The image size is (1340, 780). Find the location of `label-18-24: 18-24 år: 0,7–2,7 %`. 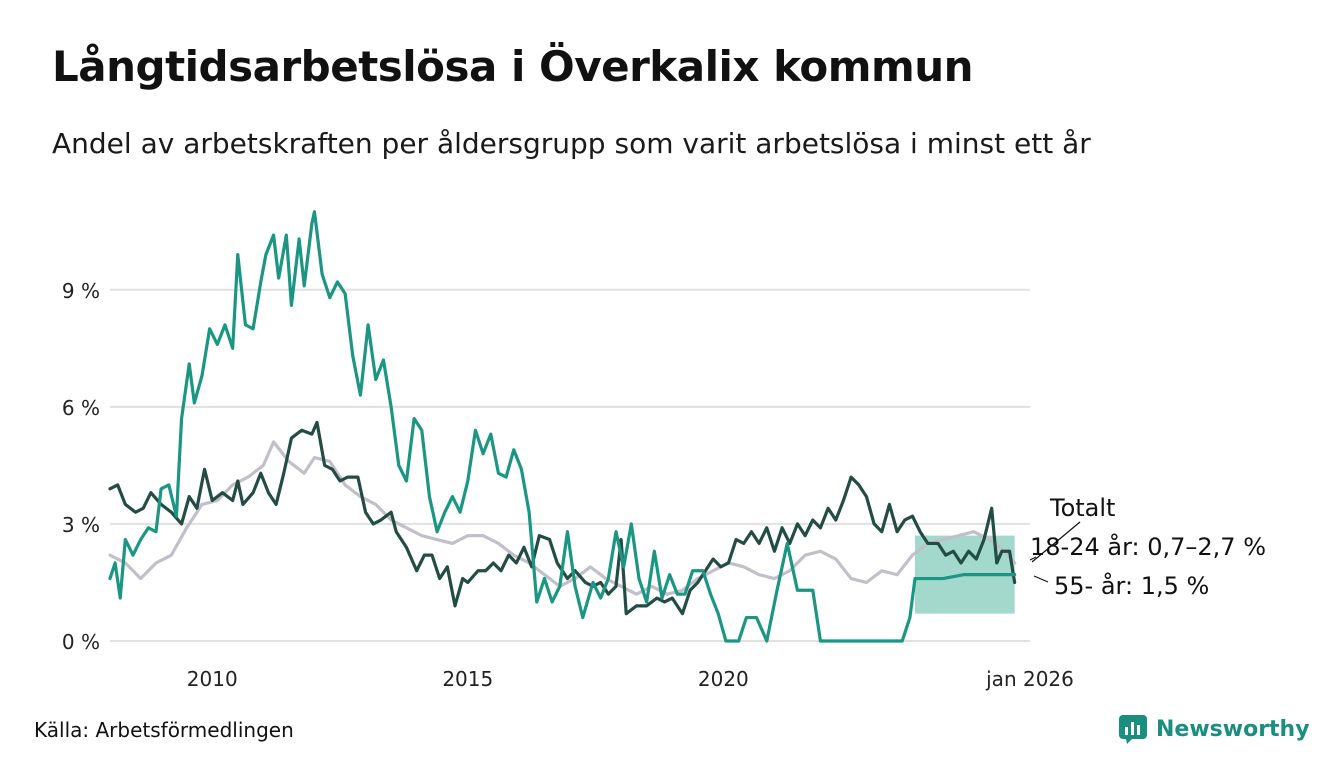

label-18-24: 18-24 år: 0,7–2,7 % is located at coordinates (1148, 546).